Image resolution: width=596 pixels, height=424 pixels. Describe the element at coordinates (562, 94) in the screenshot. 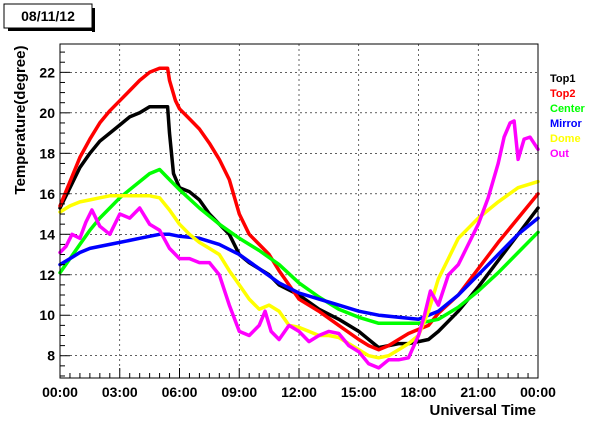

I see `legend-entry-top2: Top2` at that location.